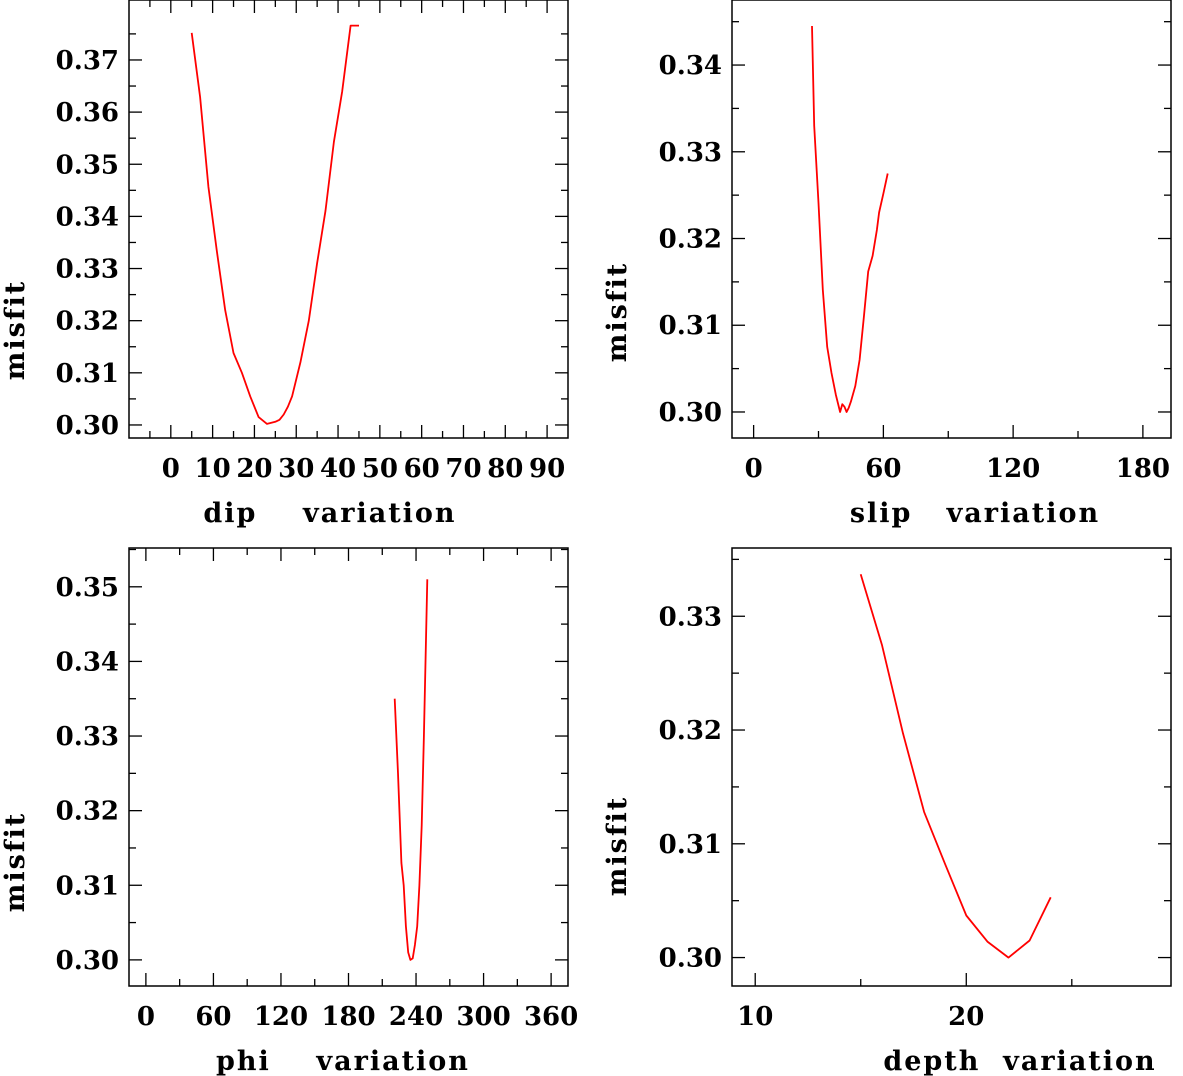  Describe the element at coordinates (463, 469) in the screenshot. I see `x-tick-label: 70` at that location.